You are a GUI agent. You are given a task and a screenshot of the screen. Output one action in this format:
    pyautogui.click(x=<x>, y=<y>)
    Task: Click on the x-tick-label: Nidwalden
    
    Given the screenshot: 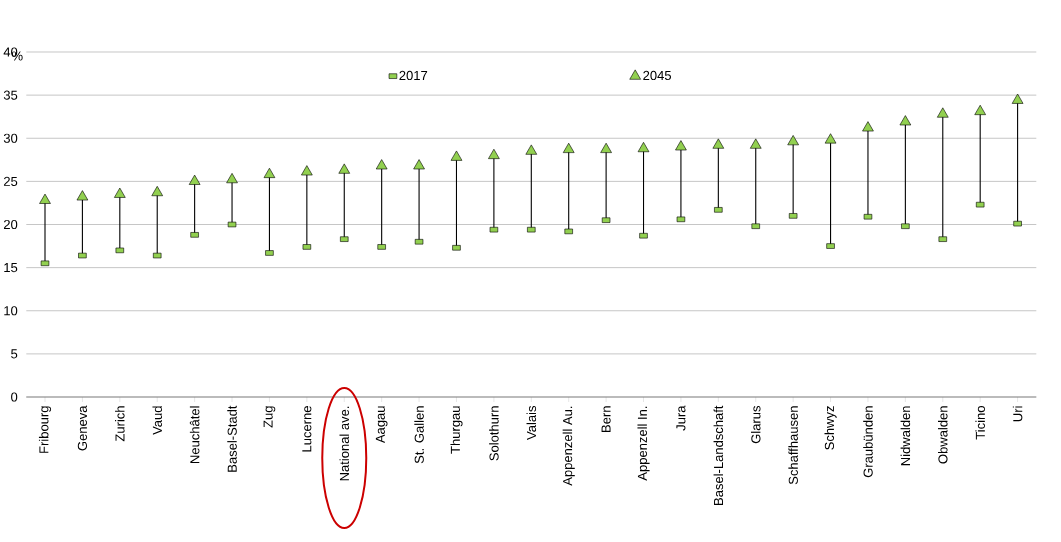 What is the action you would take?
    pyautogui.click(x=905, y=436)
    